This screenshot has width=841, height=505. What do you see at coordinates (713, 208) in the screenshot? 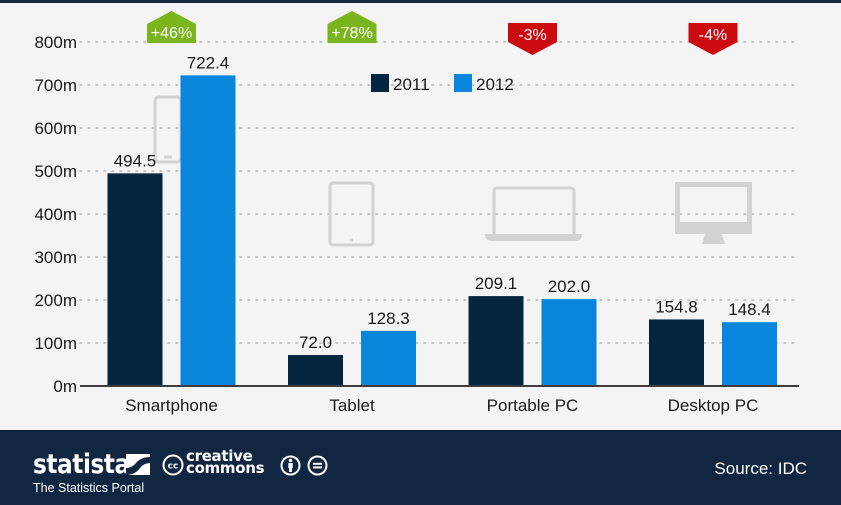
I see `monitor-screen` at bounding box center [713, 208].